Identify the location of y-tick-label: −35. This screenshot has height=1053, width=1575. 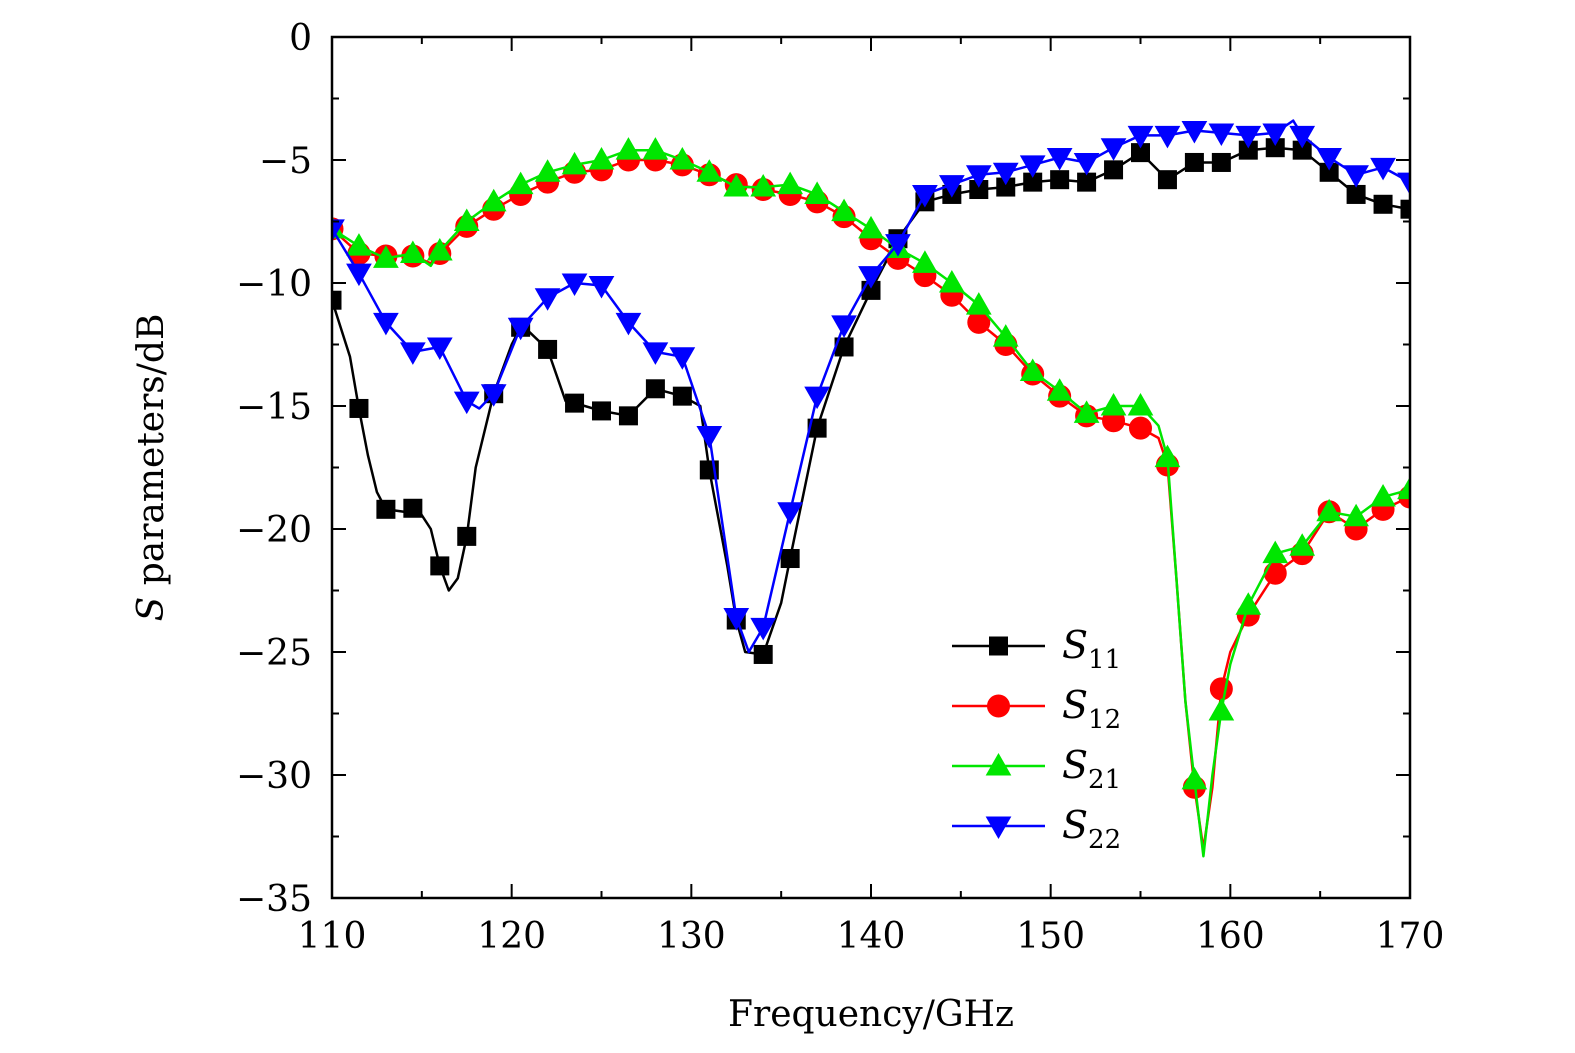
(274, 899).